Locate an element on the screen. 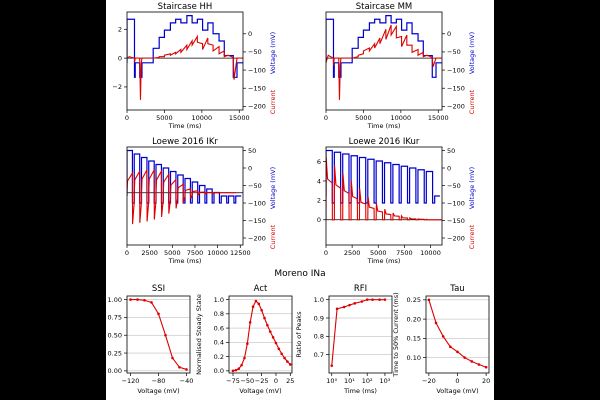 Image resolution: width=600 pixels, height=400 pixels. chart-title: Act is located at coordinates (261, 289).